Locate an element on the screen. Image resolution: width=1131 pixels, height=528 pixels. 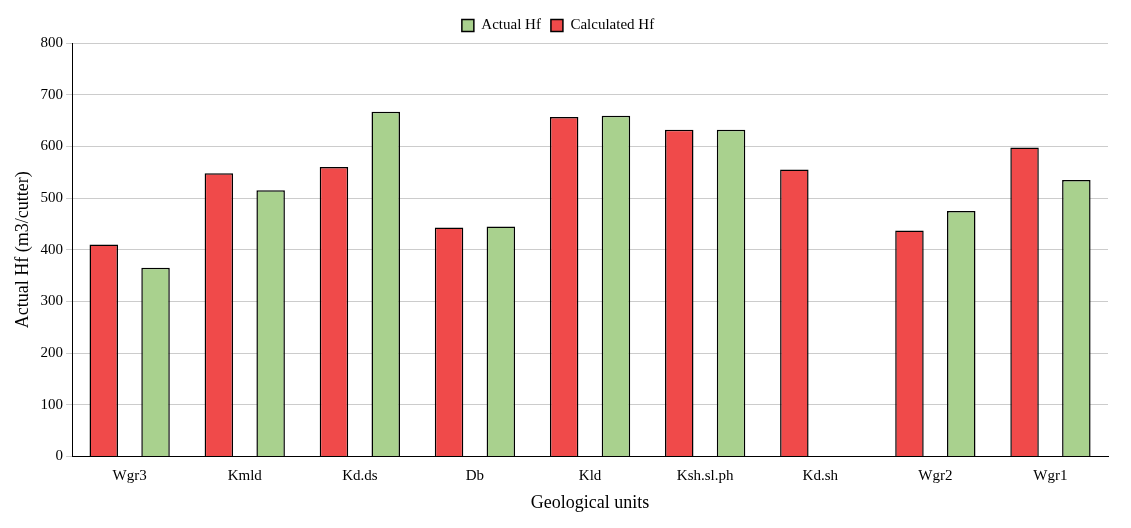
x-tick-label: Kld is located at coordinates (590, 475).